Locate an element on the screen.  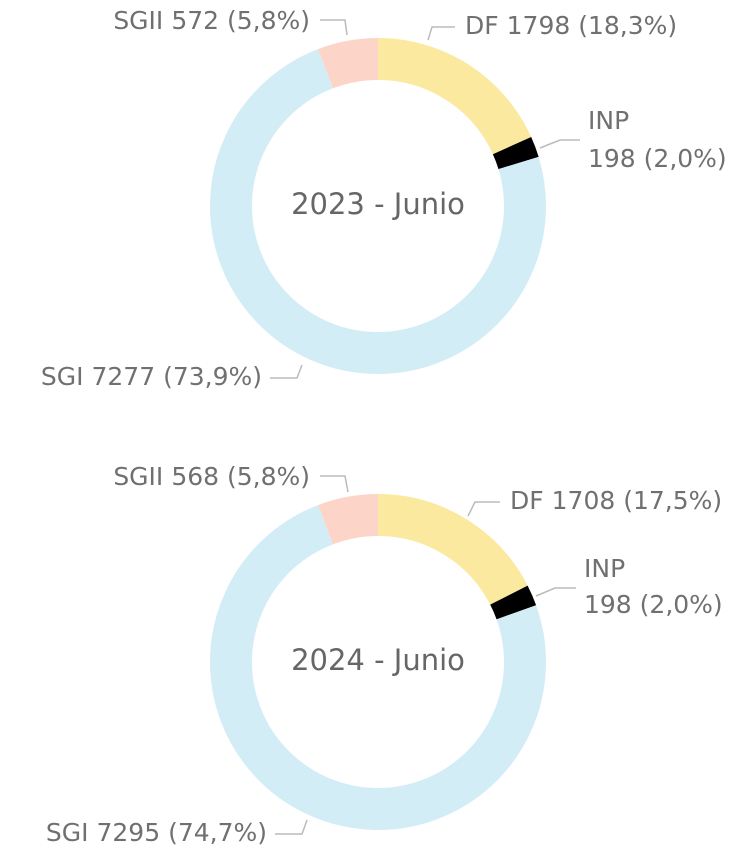
slice-label-group: SGI 7277 (73,9%) is located at coordinates (151, 376).